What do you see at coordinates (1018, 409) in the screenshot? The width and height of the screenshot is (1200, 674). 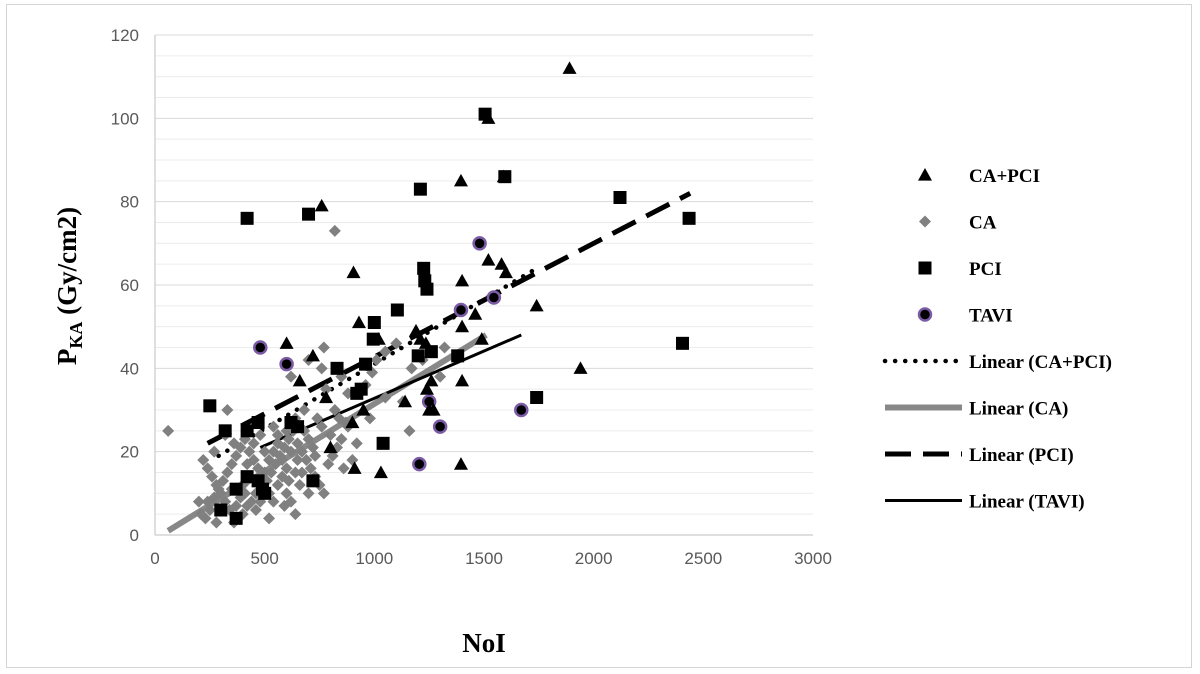 I see `legend-label: Linear (CA)` at bounding box center [1018, 409].